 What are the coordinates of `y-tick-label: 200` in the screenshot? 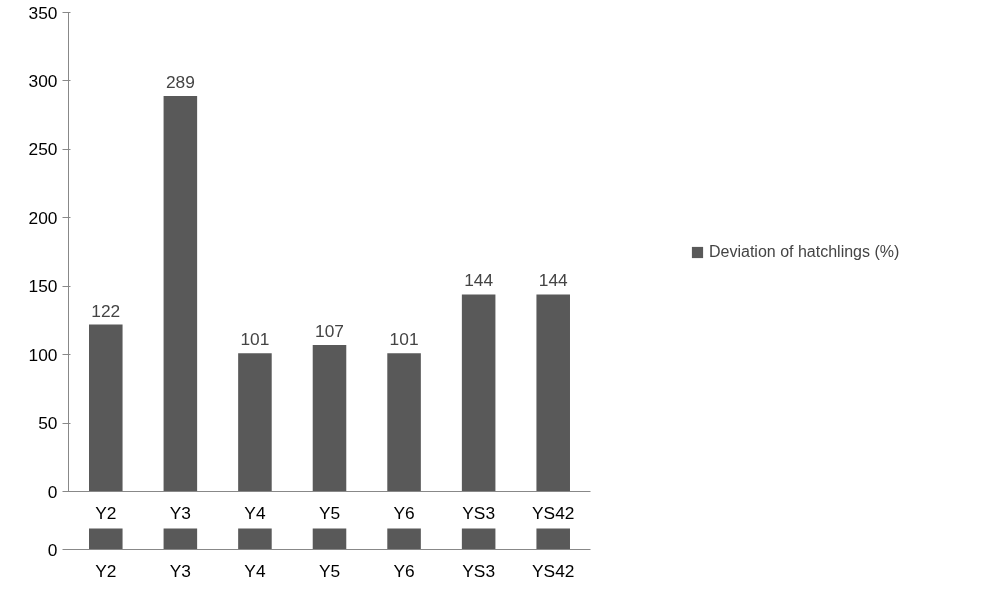 It's located at (43, 217).